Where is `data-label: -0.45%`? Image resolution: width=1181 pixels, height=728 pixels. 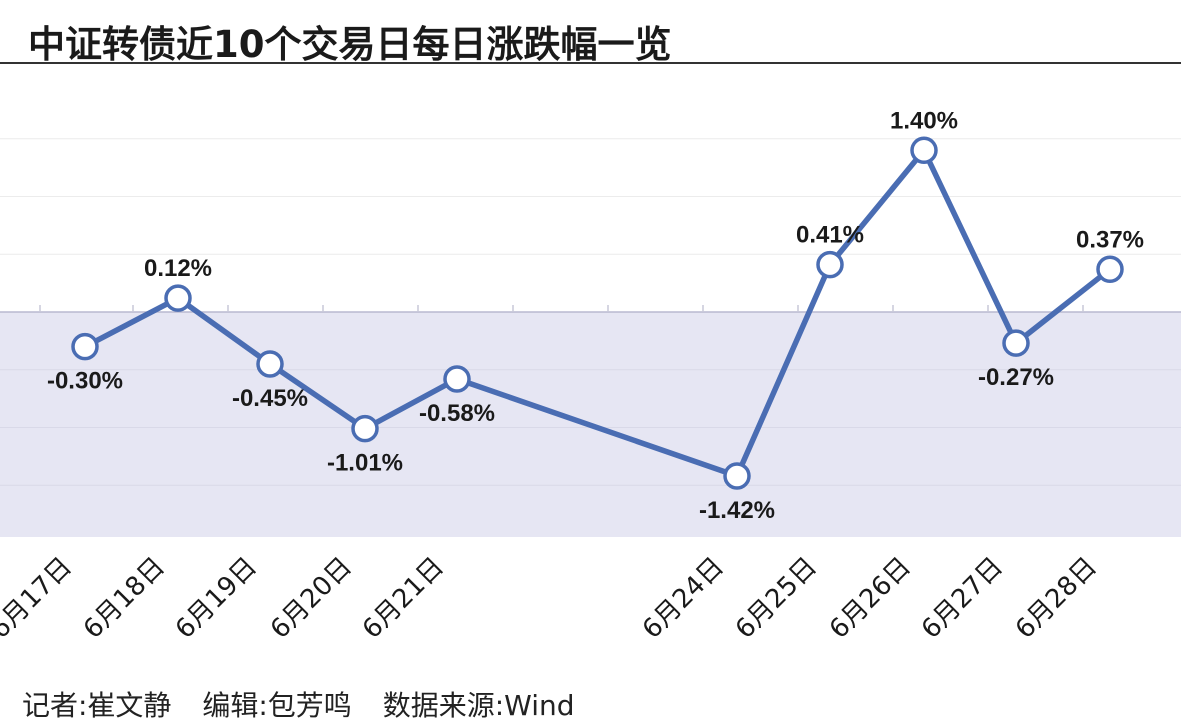
data-label: -0.45% is located at coordinates (270, 398).